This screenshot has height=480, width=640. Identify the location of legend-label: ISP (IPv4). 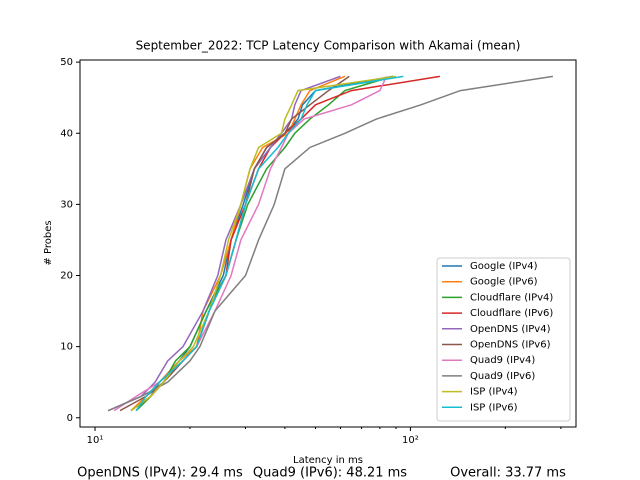
(494, 392).